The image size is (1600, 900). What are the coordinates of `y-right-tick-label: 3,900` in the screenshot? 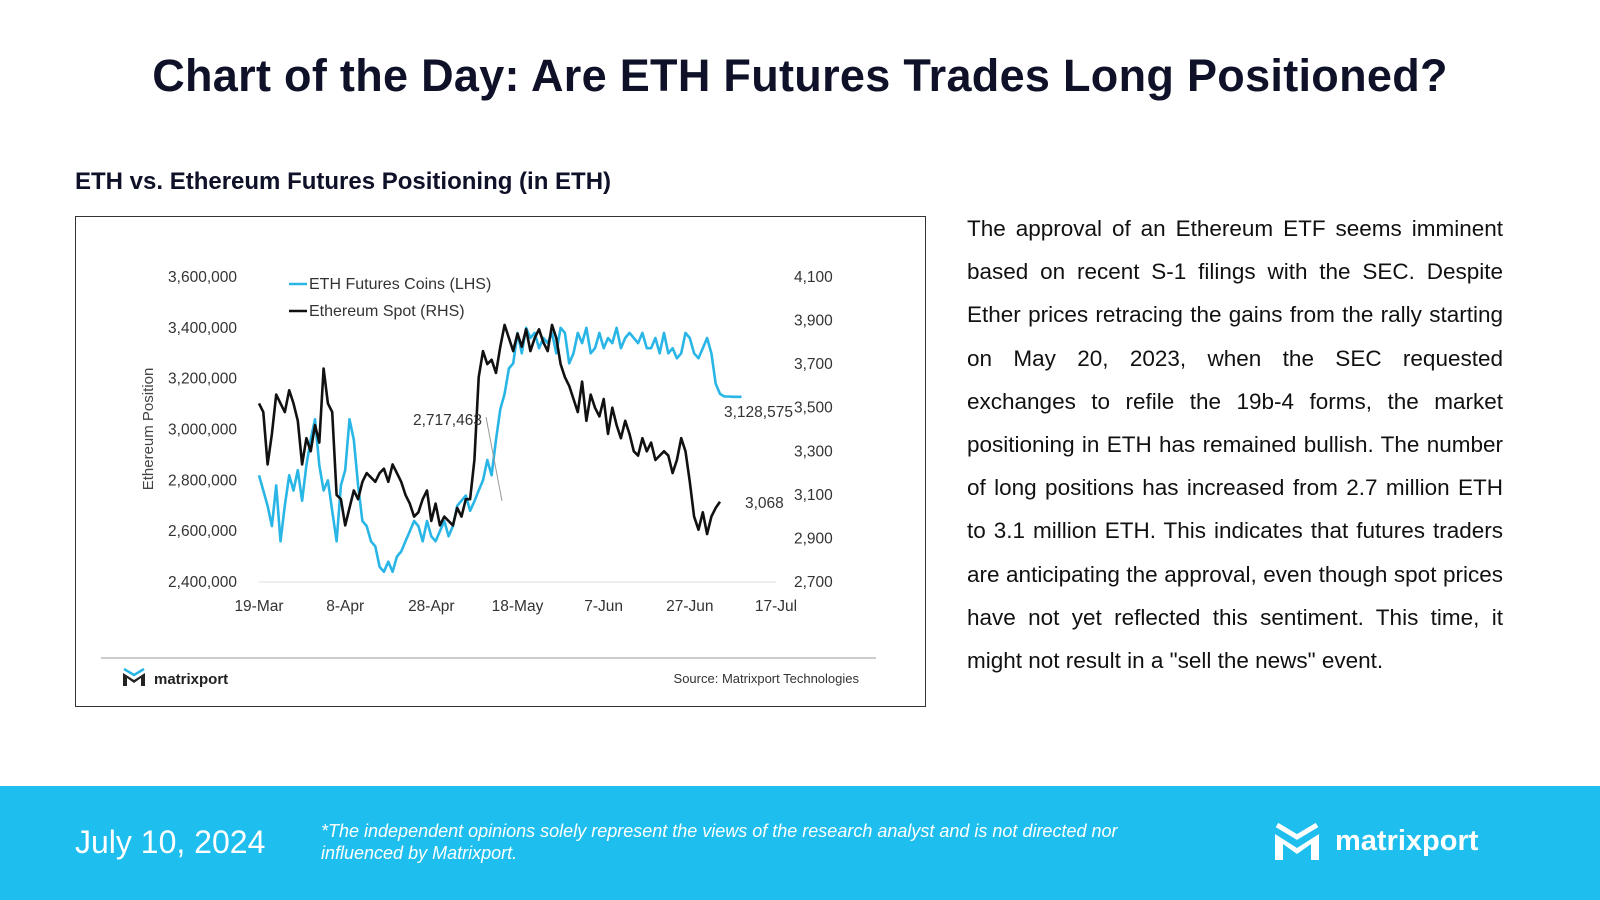 It's located at (813, 321).